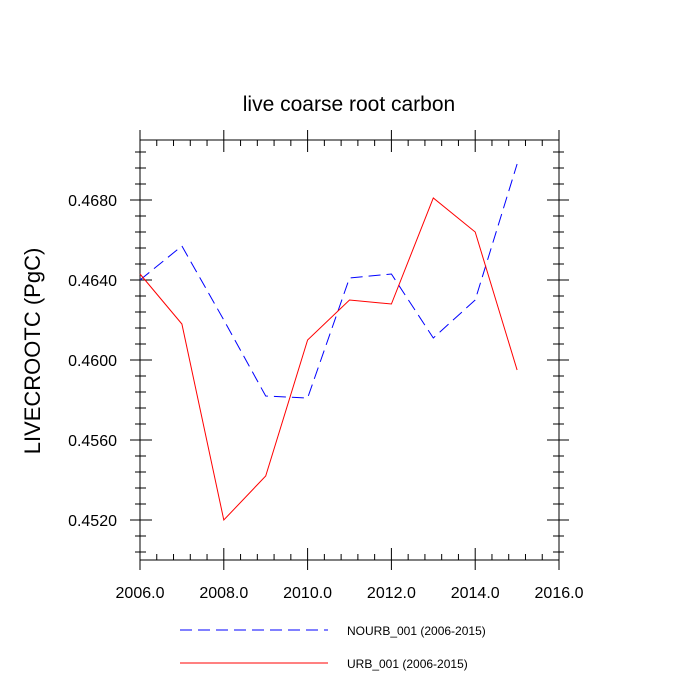 The image size is (700, 700). What do you see at coordinates (92, 201) in the screenshot?
I see `y-tick-label: 0.4680` at bounding box center [92, 201].